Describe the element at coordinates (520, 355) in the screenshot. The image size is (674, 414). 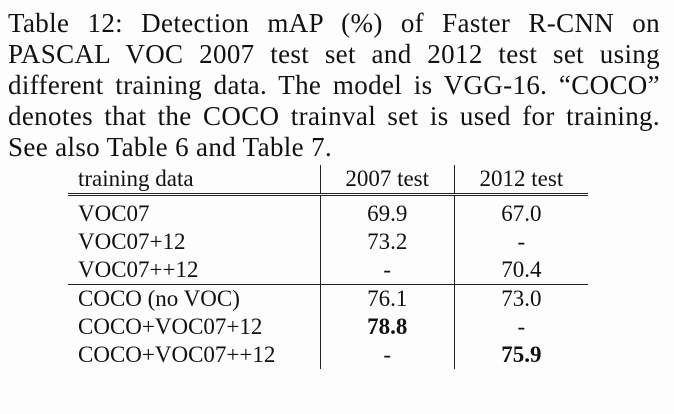
I see `cell-2012-test-best: 75.9` at that location.